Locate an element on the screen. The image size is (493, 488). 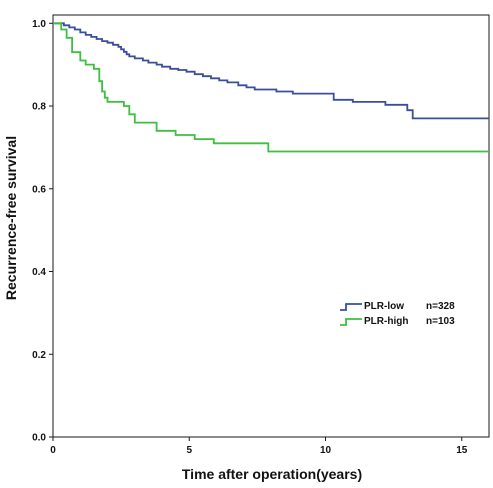
y-tick-label: 0.6 is located at coordinates (39, 189).